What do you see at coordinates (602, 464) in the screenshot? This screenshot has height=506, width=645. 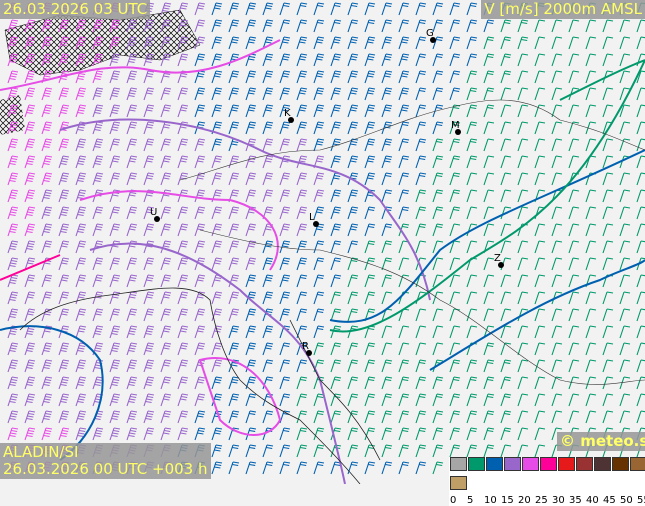 I see `legend-swatch` at bounding box center [602, 464].